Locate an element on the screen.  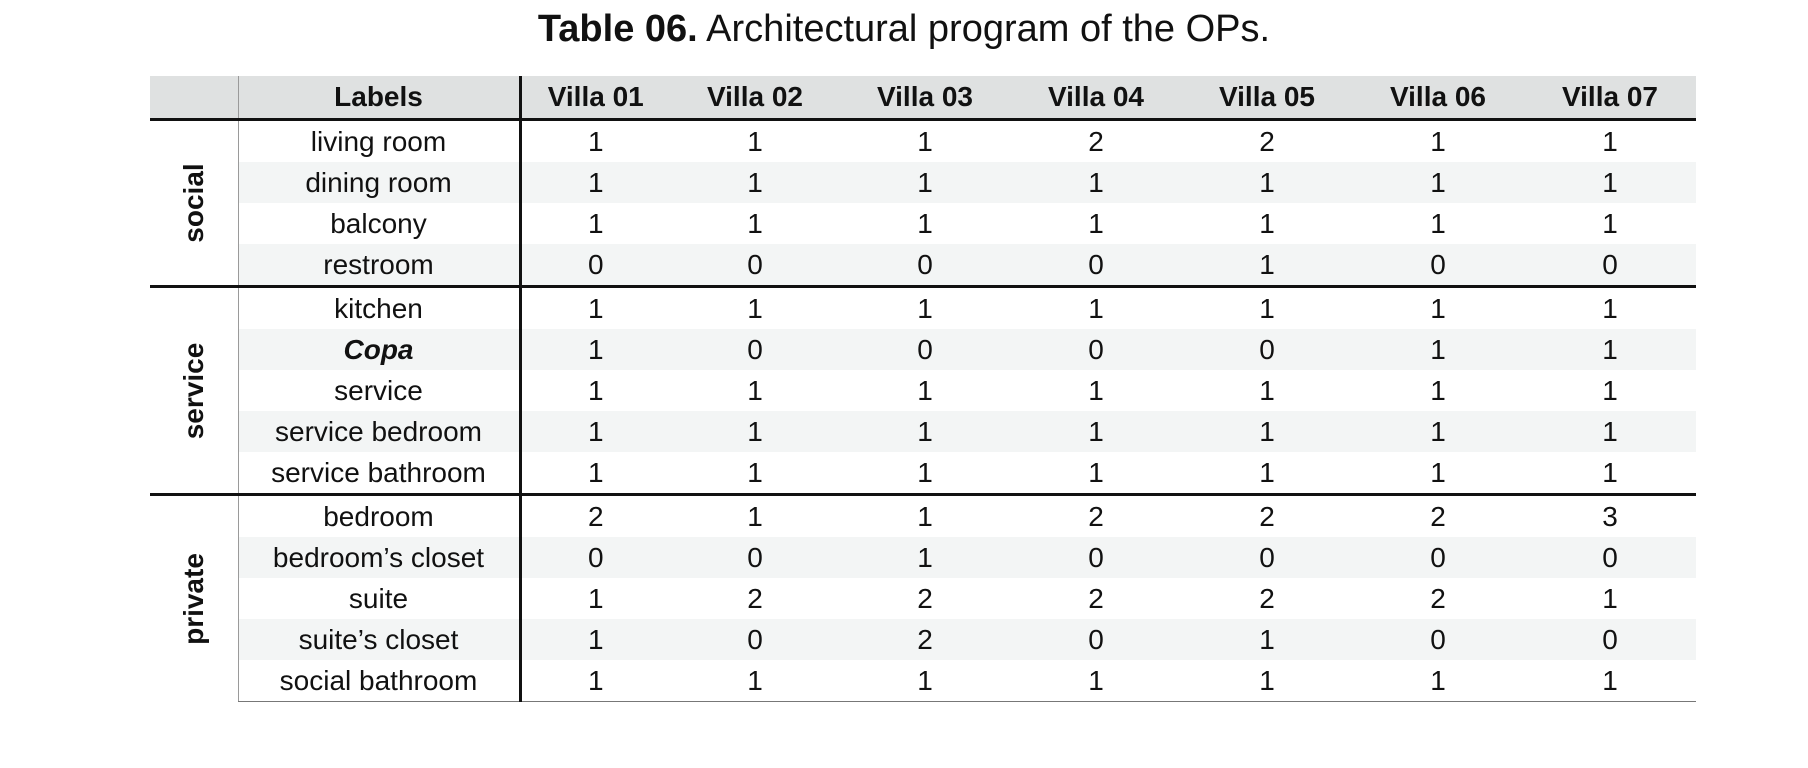
row-label: Copa is located at coordinates (379, 349).